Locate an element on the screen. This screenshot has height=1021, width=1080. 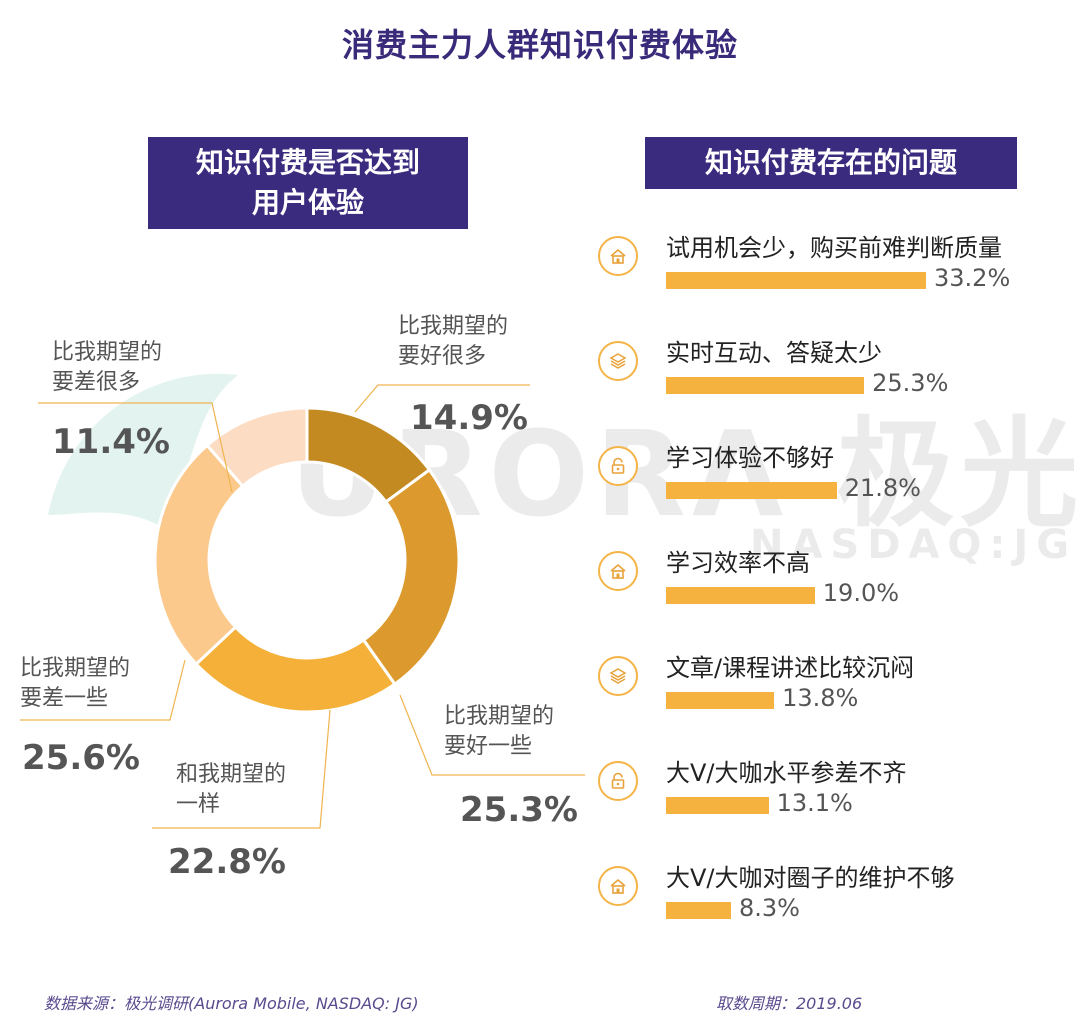
watermark-leaf-shape is located at coordinates (143, 449).